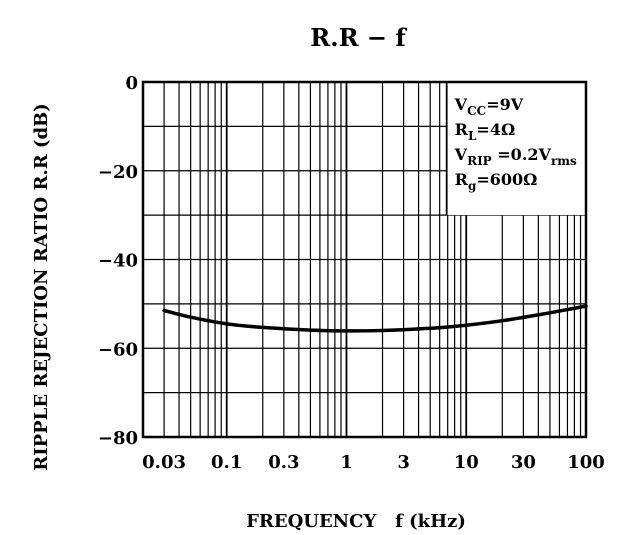 The height and width of the screenshot is (535, 619). What do you see at coordinates (356, 521) in the screenshot?
I see `x-axis-label: FREQUENCY f (kHz)` at bounding box center [356, 521].